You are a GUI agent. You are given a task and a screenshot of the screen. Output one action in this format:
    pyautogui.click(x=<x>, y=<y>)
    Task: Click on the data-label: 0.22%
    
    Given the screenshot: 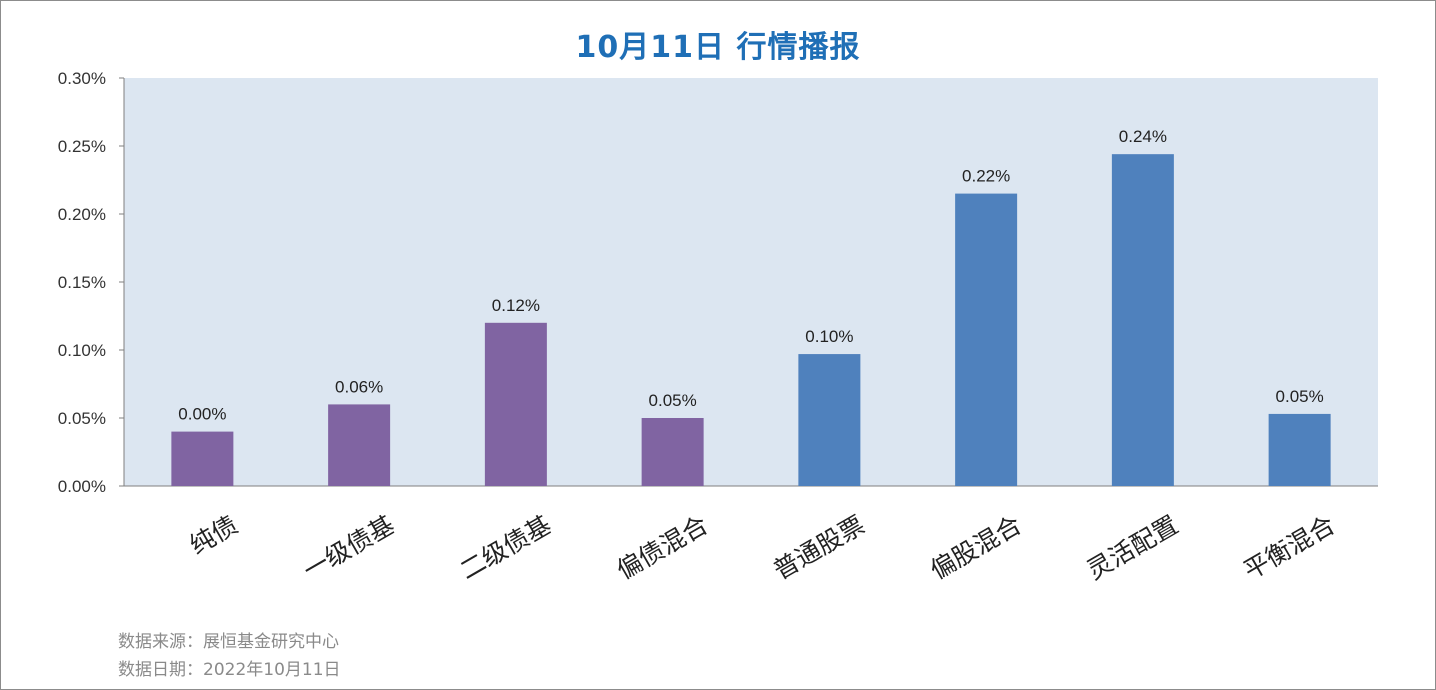 What is the action you would take?
    pyautogui.click(x=986, y=176)
    